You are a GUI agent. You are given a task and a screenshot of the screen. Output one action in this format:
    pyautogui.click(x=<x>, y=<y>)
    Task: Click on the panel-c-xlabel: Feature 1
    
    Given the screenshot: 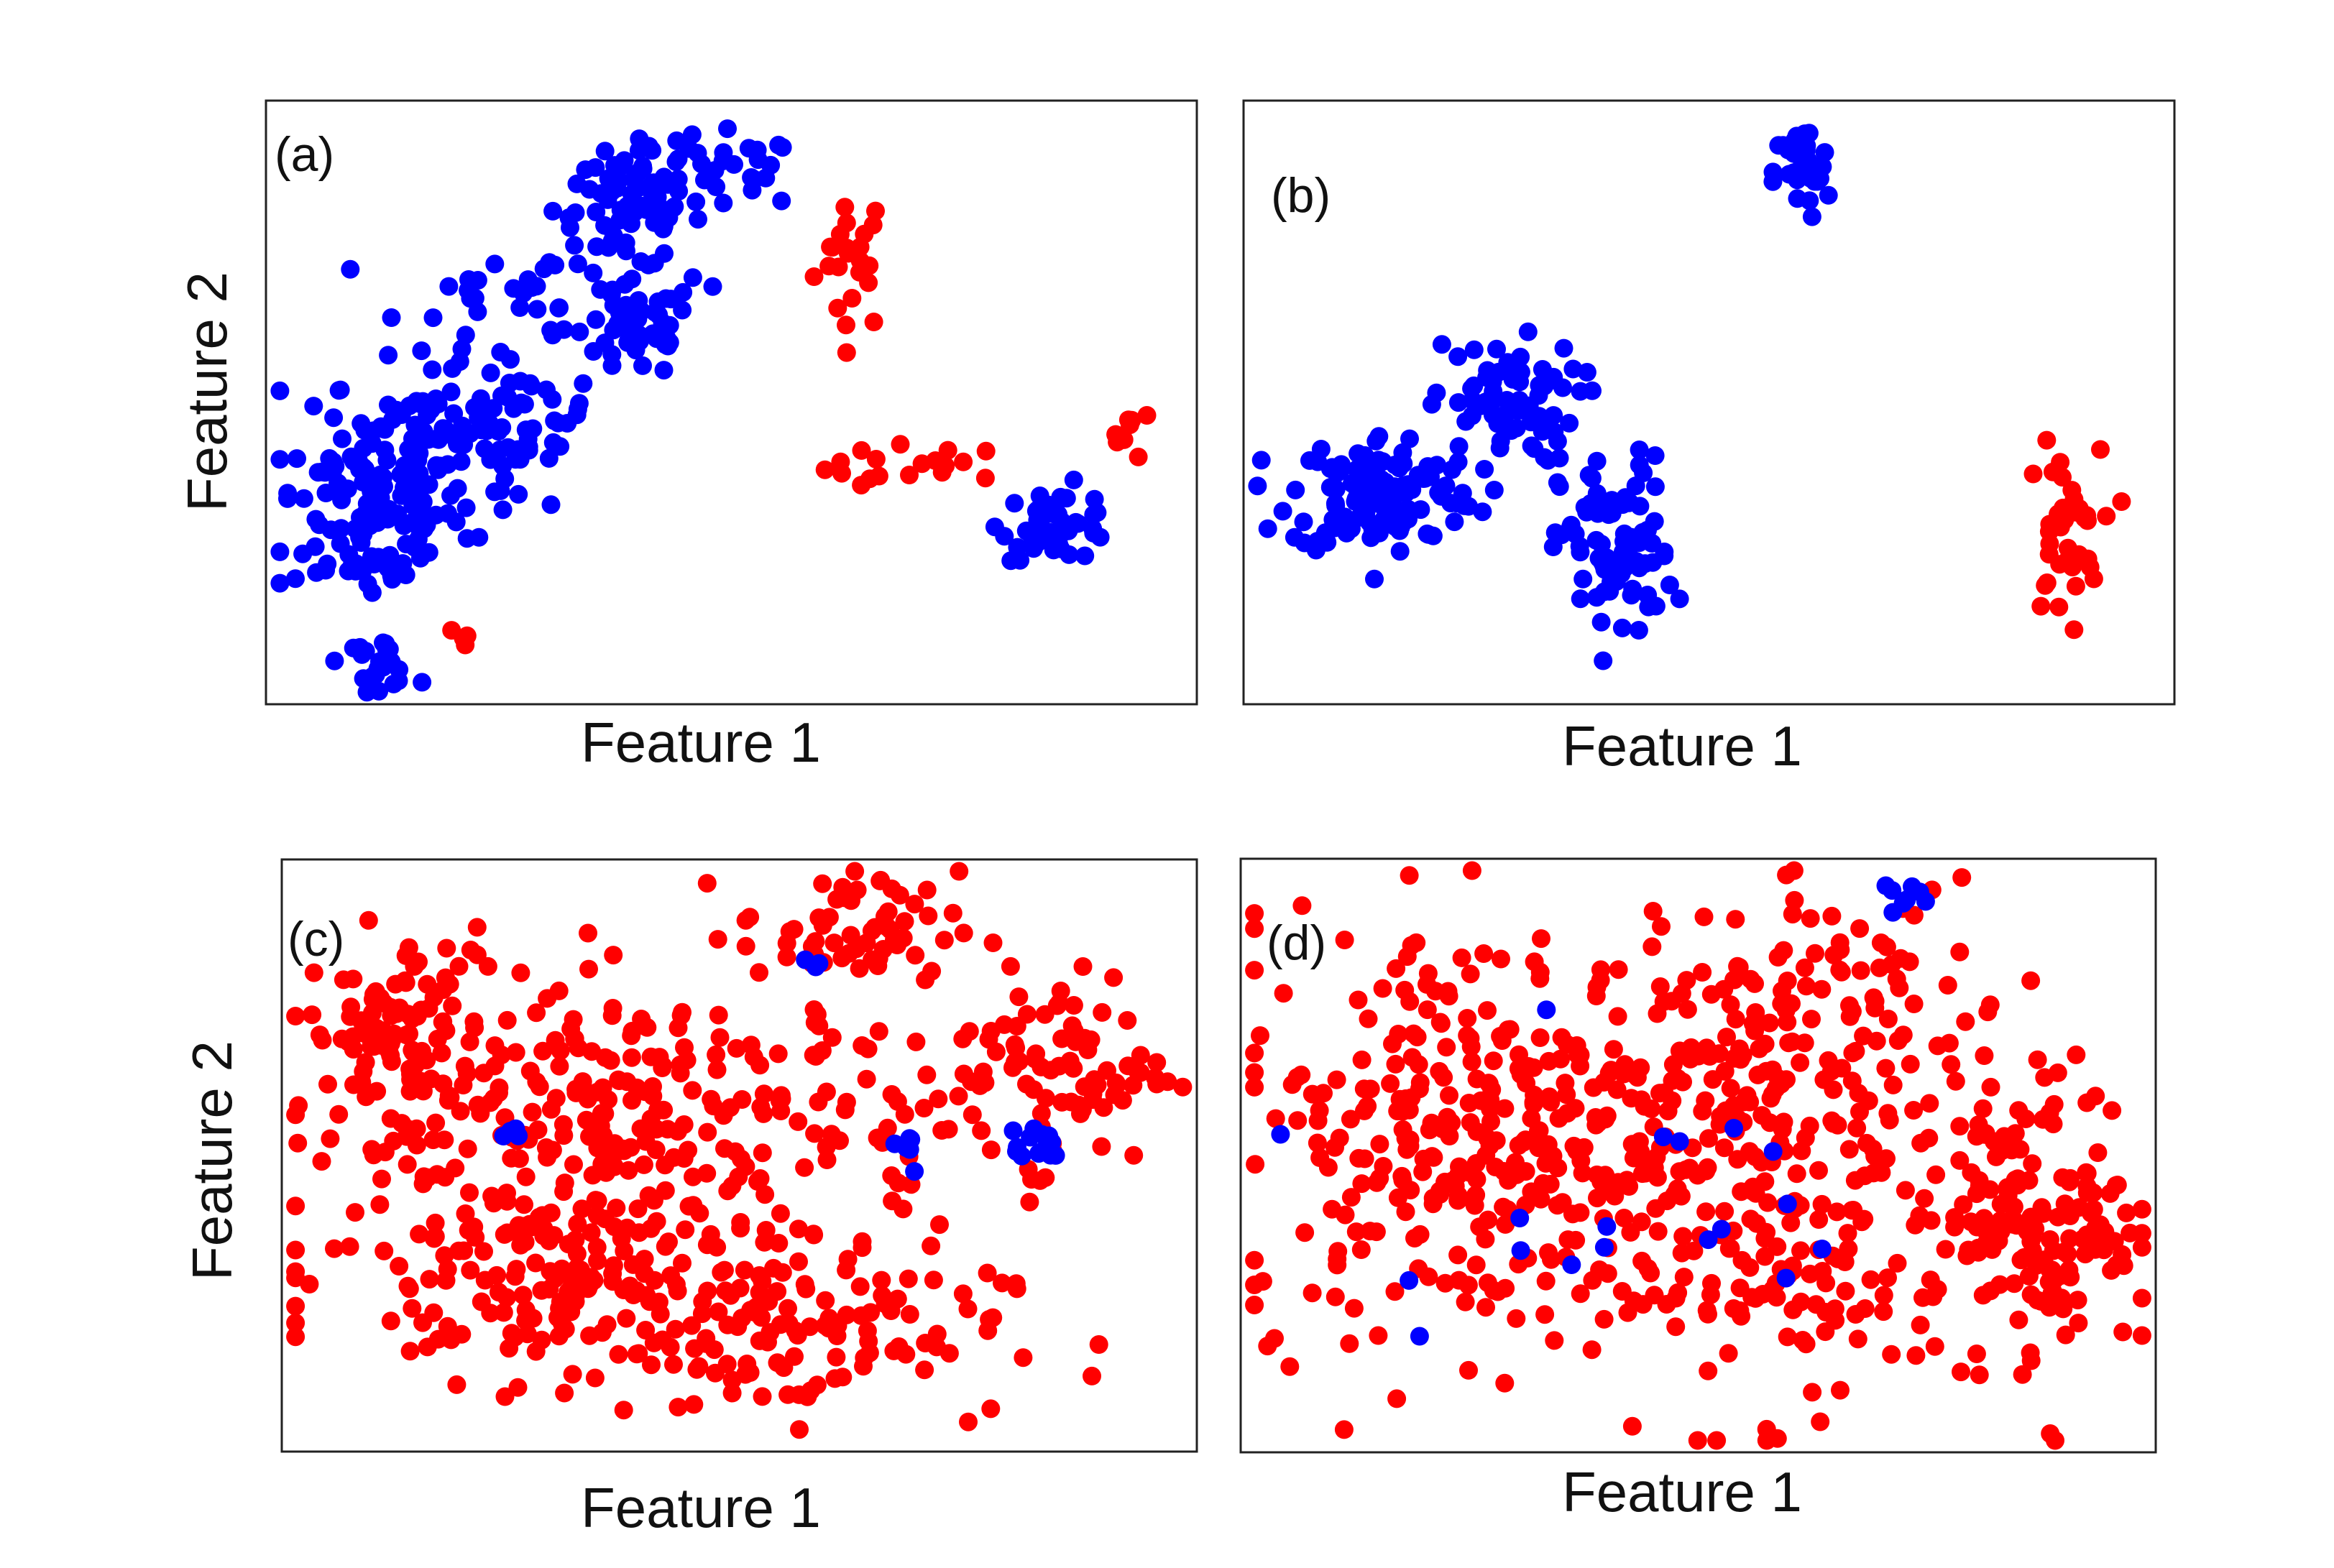 What is the action you would take?
    pyautogui.click(x=701, y=1507)
    